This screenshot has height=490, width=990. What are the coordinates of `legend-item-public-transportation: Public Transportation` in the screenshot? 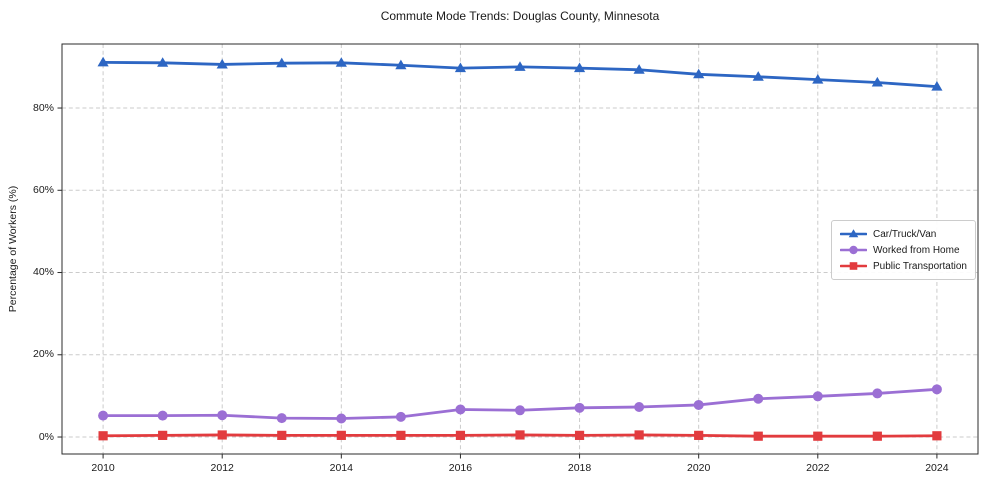 It's located at (903, 266).